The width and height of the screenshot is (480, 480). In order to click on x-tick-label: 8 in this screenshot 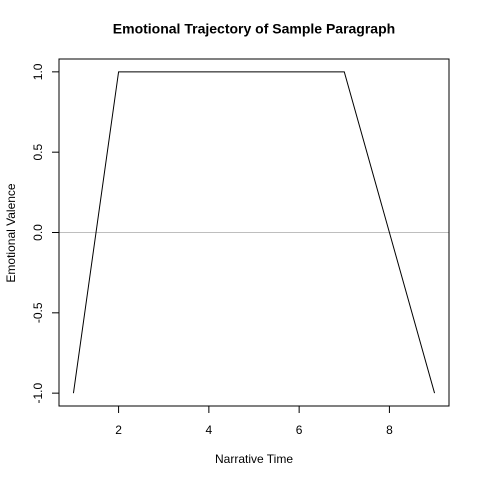, I will do `click(389, 430)`.